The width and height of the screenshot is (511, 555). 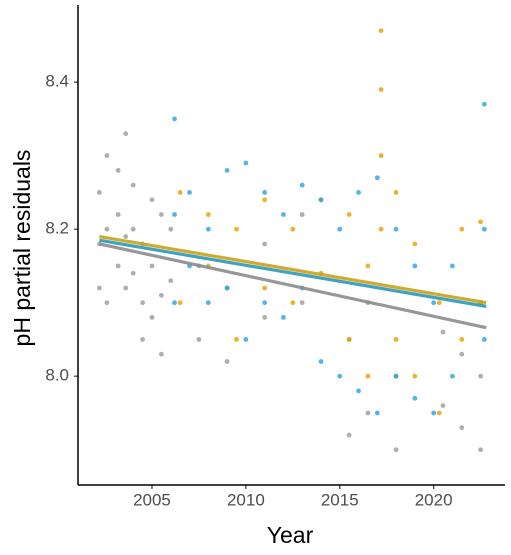 I want to click on x-tick-label: 2010, so click(x=246, y=499).